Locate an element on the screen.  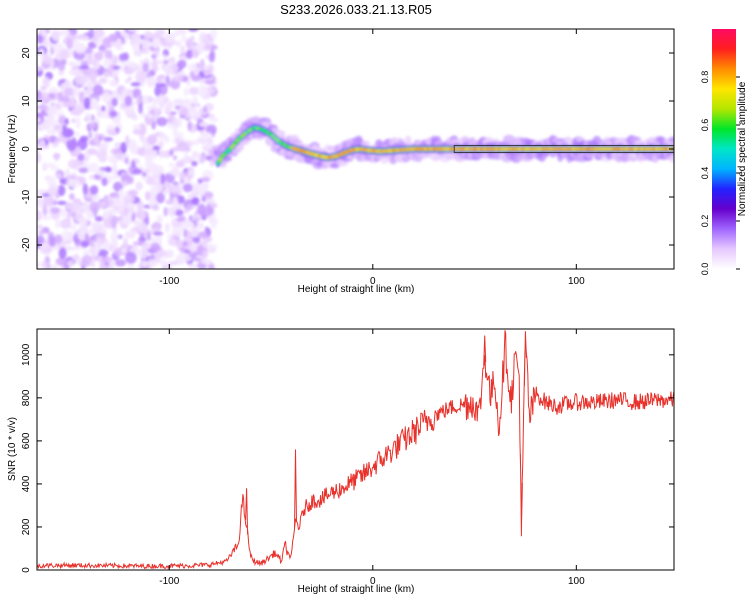
chart-title: S233.2026.033.21.13.R05 is located at coordinates (356, 9).